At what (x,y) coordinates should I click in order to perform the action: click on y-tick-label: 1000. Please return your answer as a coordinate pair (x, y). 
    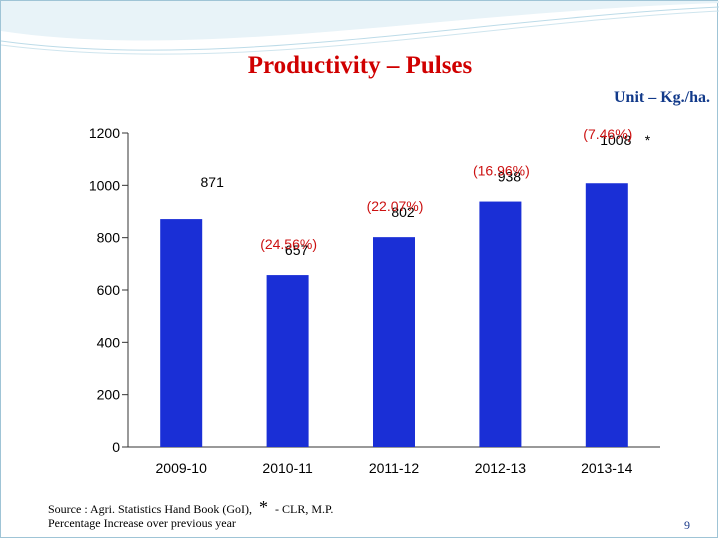
    Looking at the image, I should click on (104, 185).